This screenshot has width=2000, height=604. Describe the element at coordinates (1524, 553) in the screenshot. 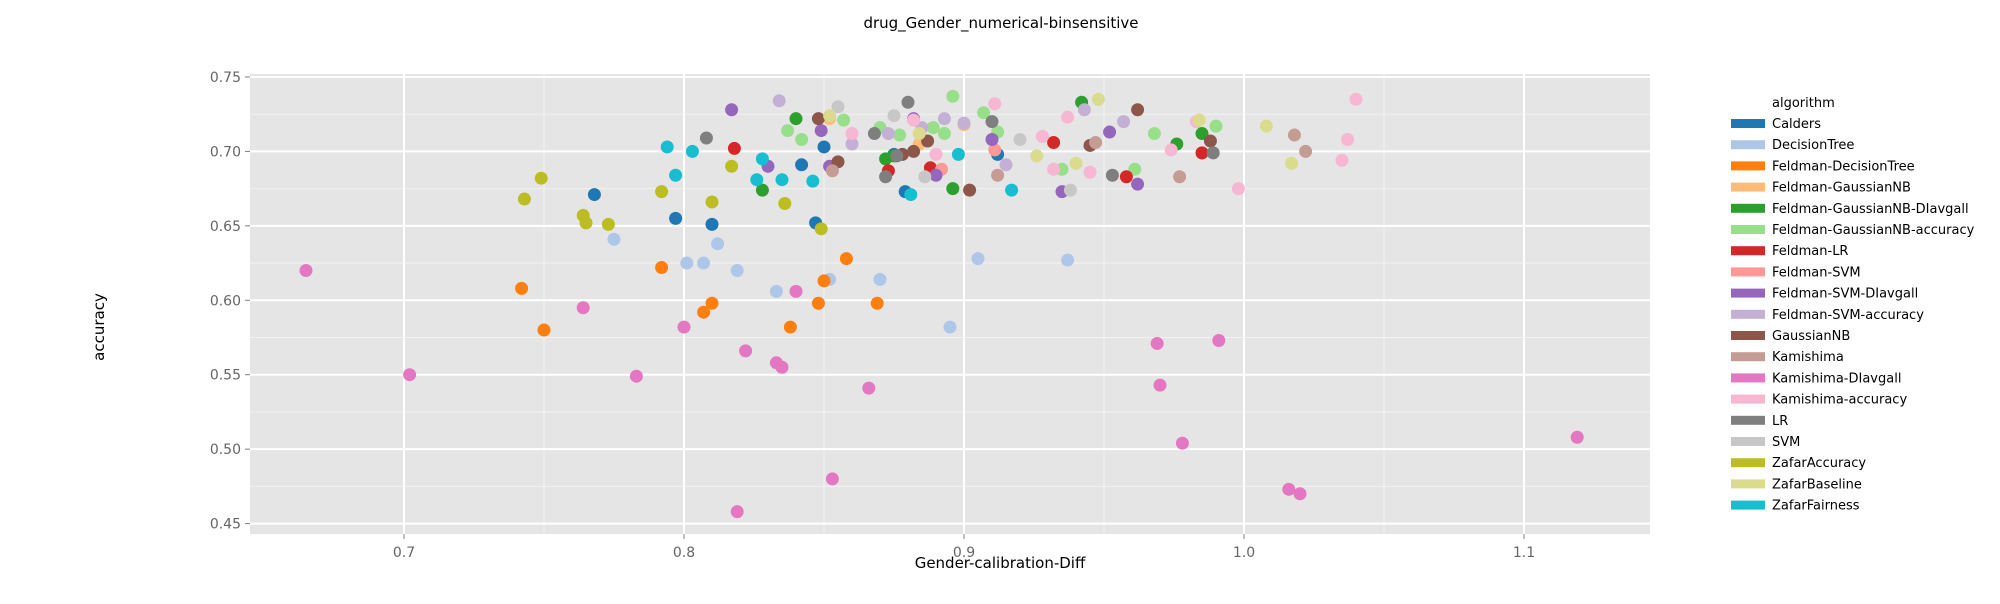

I see `x-tick-label: 1.1` at that location.